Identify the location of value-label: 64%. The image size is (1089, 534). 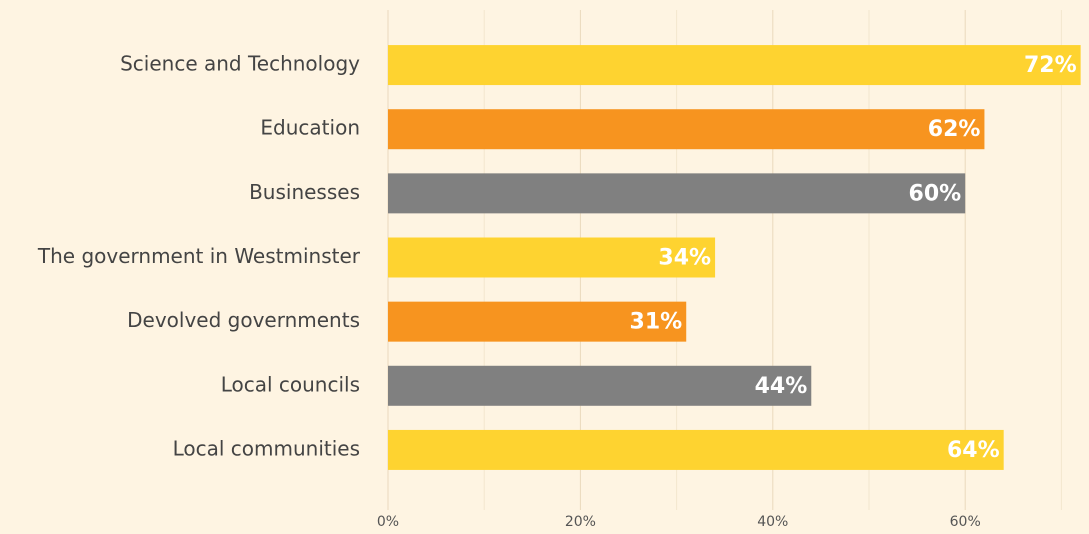
(973, 450).